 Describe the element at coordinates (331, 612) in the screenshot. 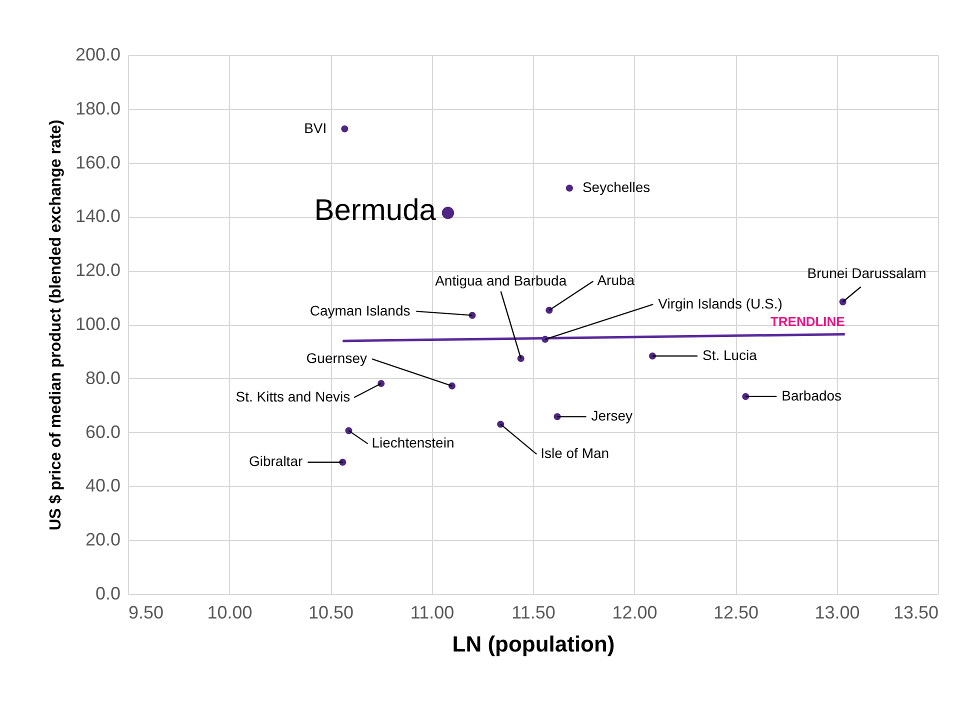

I see `x-tick-label: 10.50` at that location.